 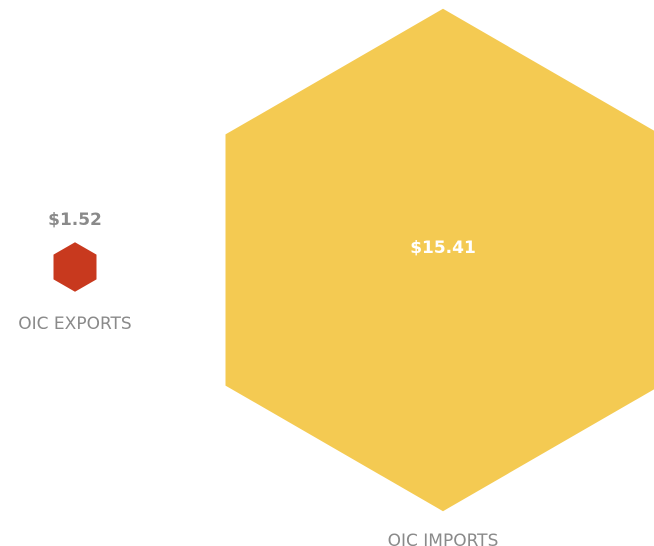 What do you see at coordinates (443, 538) in the screenshot?
I see `category-label: OIC IMPORTS` at bounding box center [443, 538].